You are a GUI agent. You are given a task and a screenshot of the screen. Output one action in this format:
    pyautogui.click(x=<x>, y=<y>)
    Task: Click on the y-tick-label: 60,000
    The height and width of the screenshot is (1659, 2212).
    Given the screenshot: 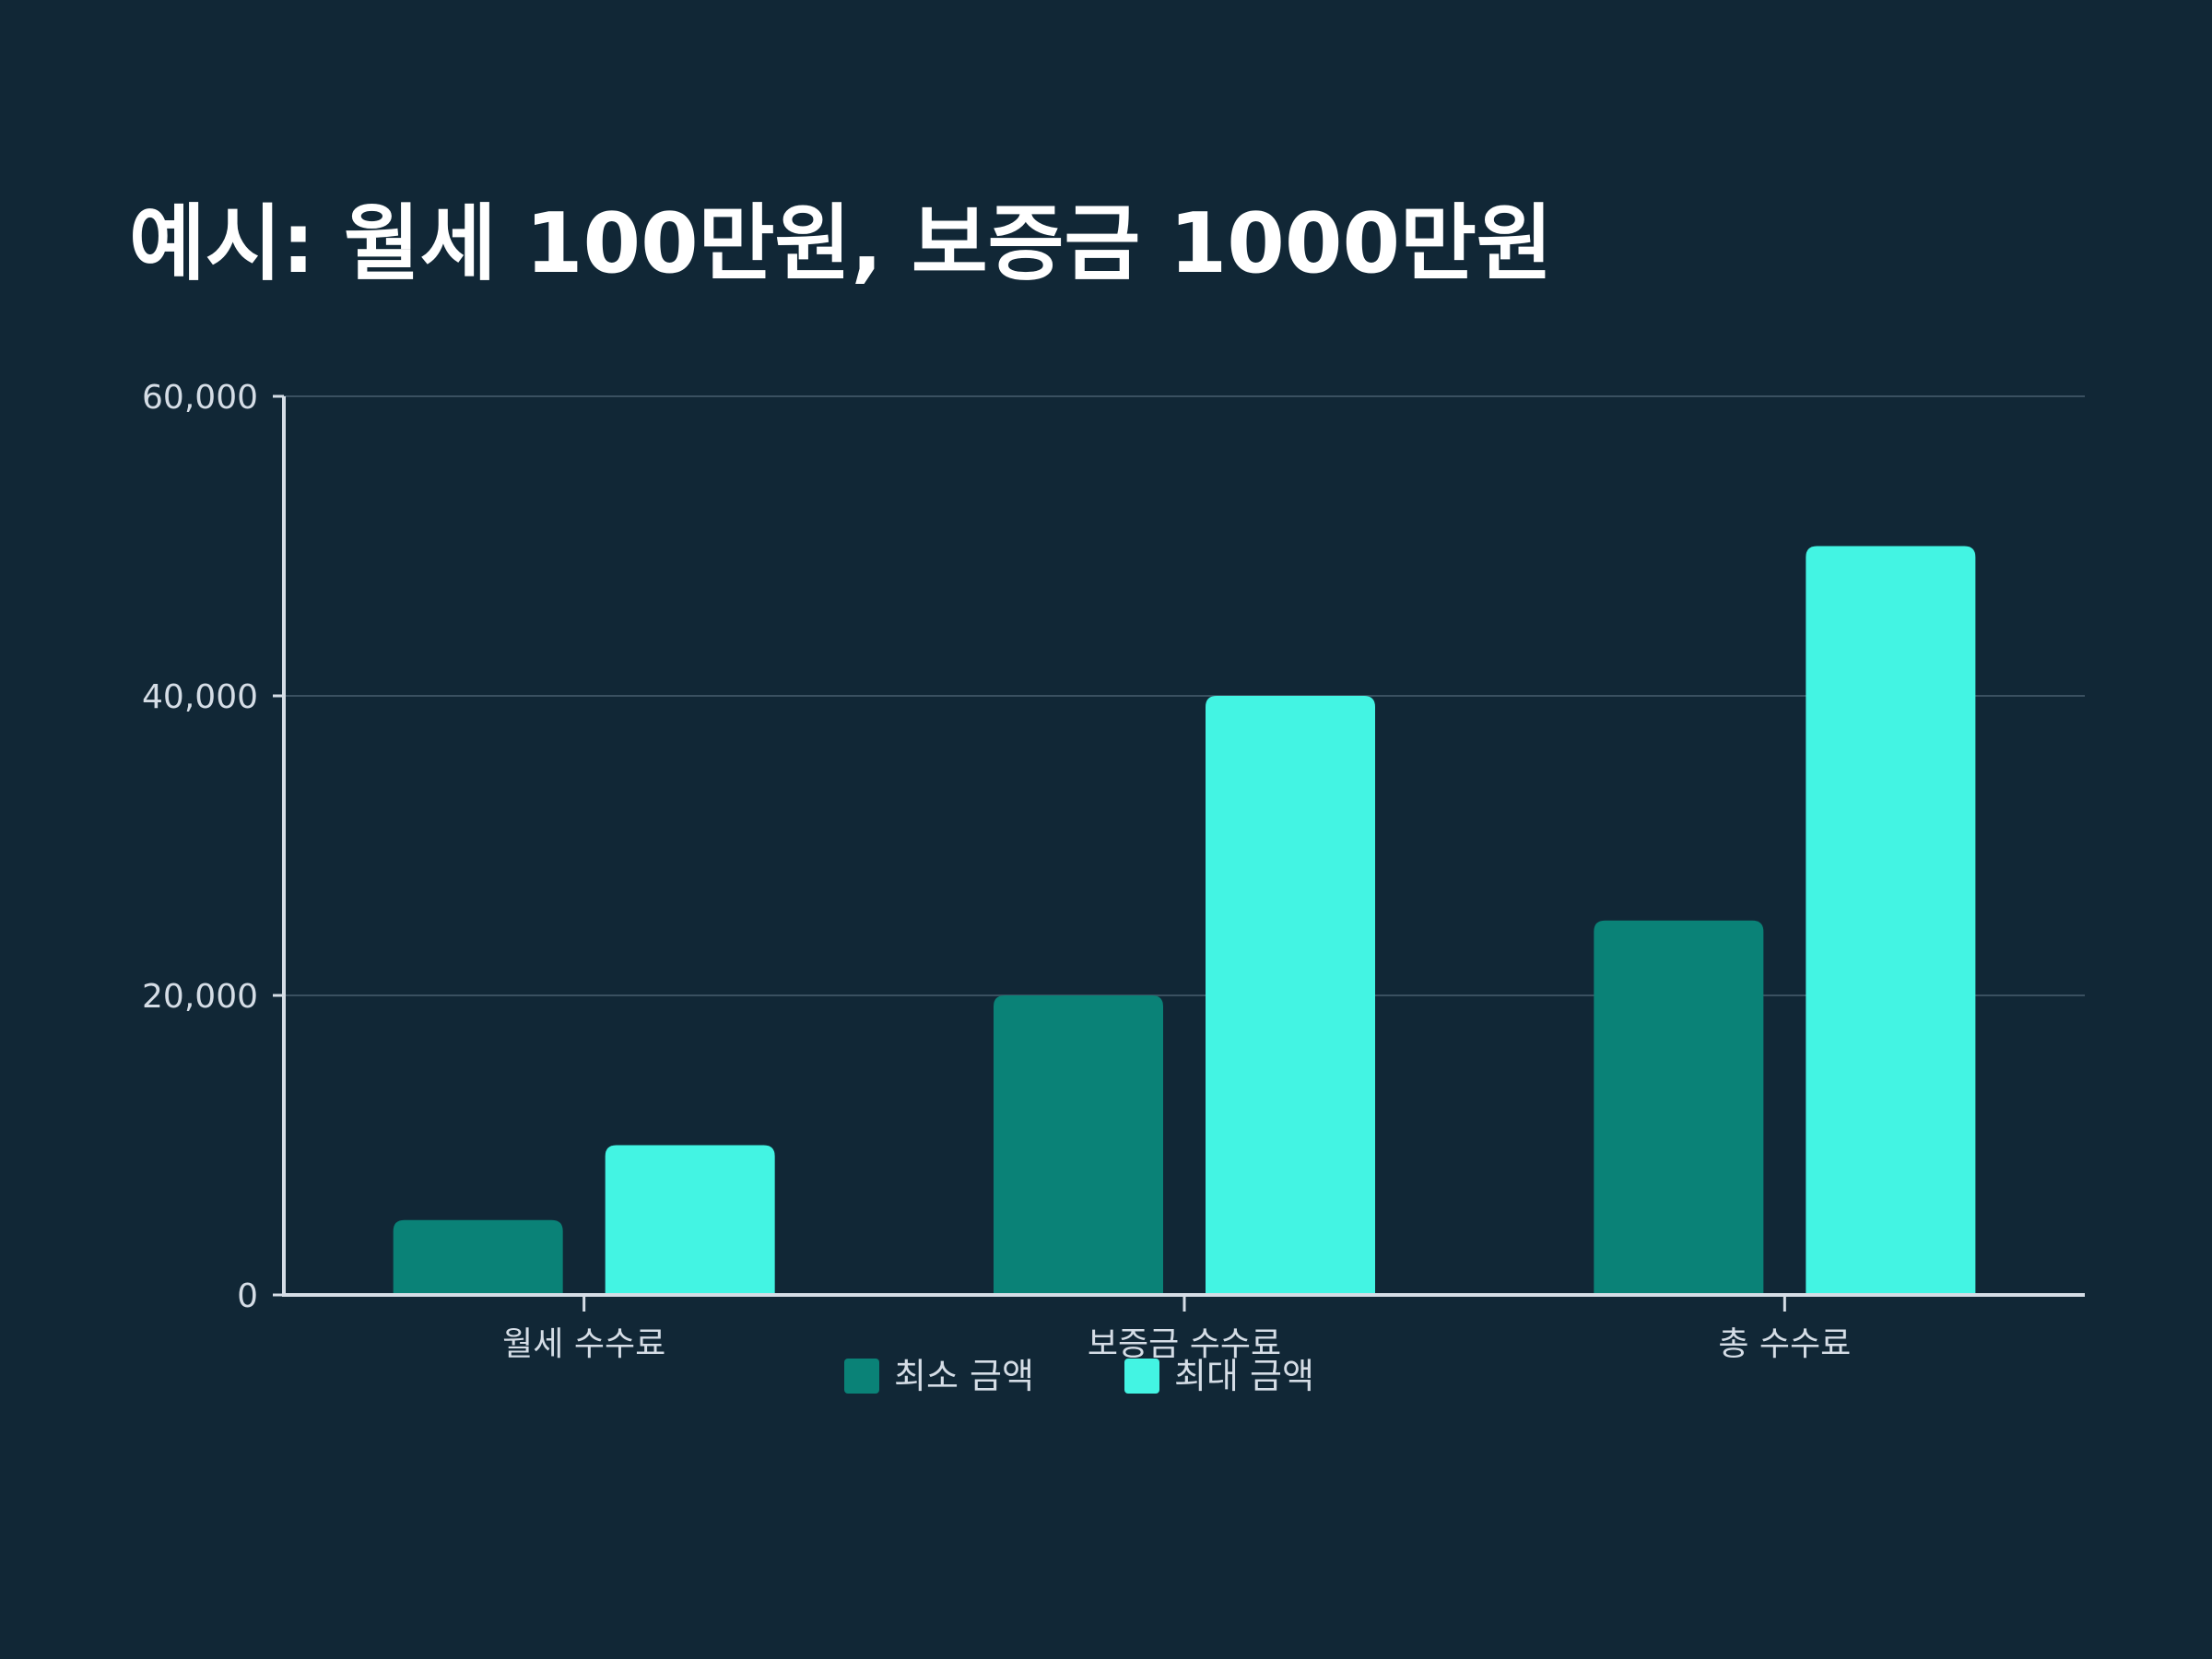 What is the action you would take?
    pyautogui.click(x=200, y=398)
    